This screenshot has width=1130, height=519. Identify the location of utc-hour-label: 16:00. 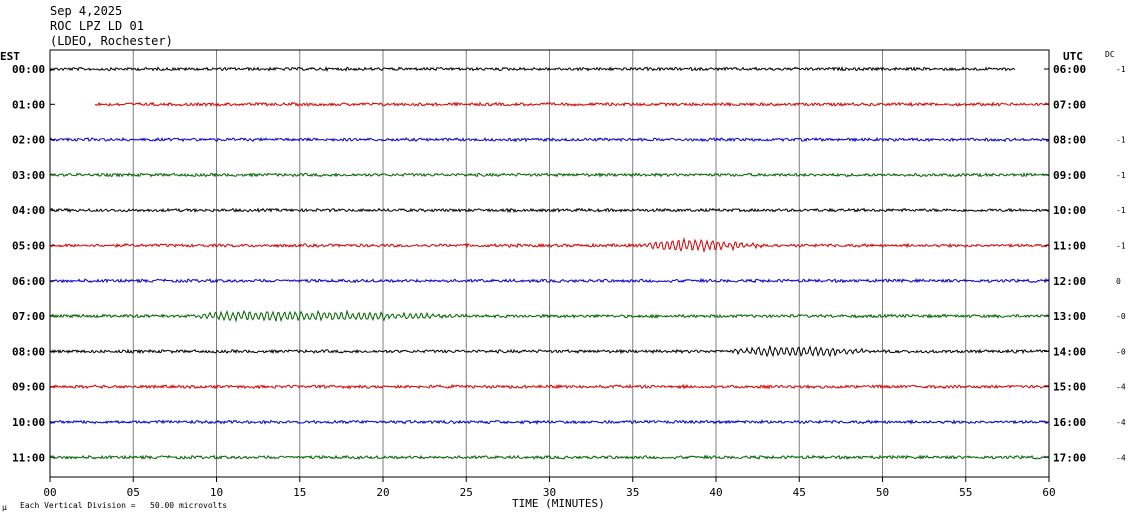
(1069, 422).